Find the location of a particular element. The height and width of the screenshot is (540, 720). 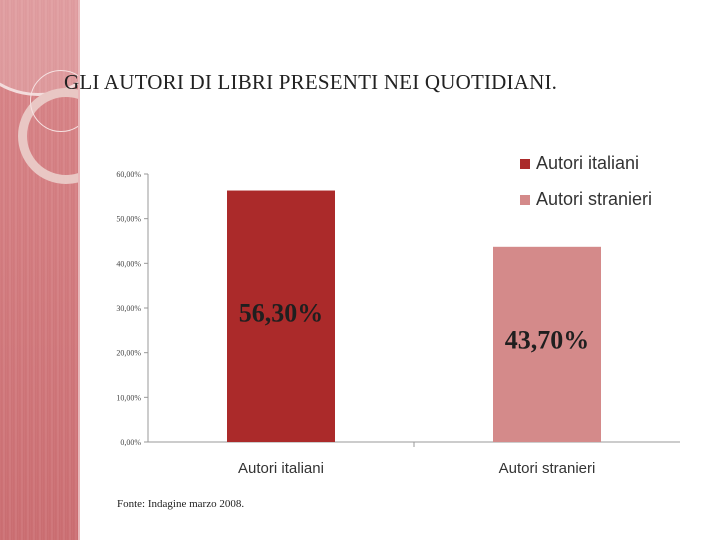

y-tick-label: 60,00% is located at coordinates (128, 174).